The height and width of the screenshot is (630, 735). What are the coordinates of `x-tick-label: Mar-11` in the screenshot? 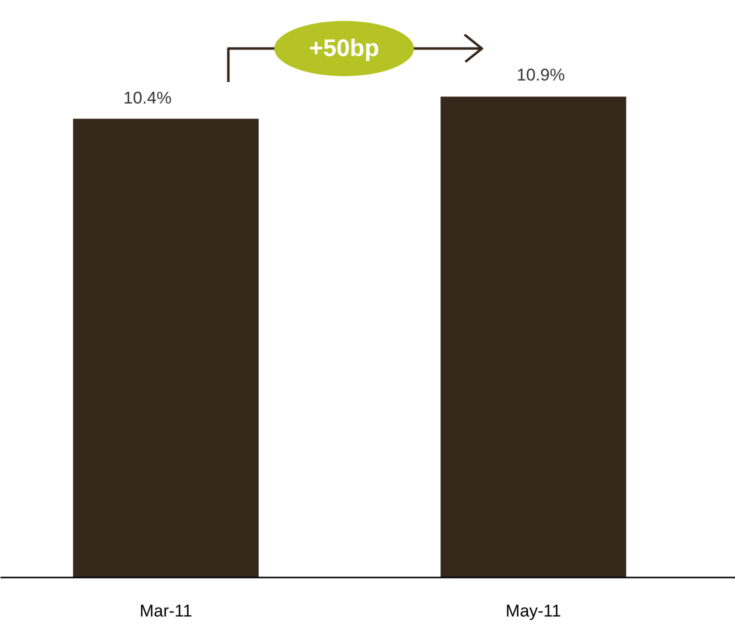 It's located at (166, 611).